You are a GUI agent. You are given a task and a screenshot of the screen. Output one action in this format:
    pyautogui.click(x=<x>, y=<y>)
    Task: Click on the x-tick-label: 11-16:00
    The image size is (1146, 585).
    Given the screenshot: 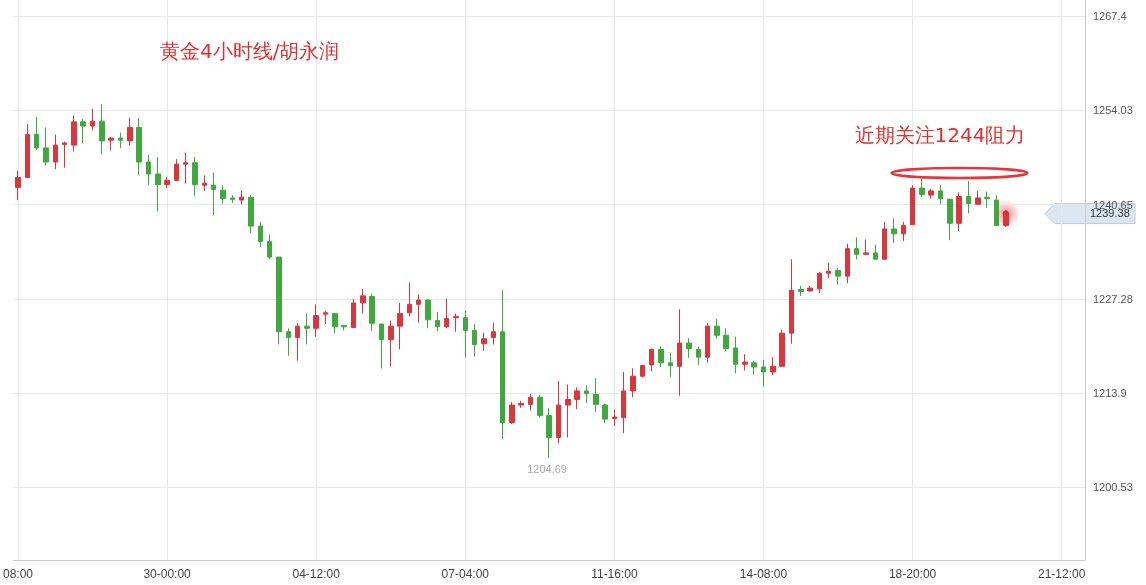 What is the action you would take?
    pyautogui.click(x=614, y=574)
    